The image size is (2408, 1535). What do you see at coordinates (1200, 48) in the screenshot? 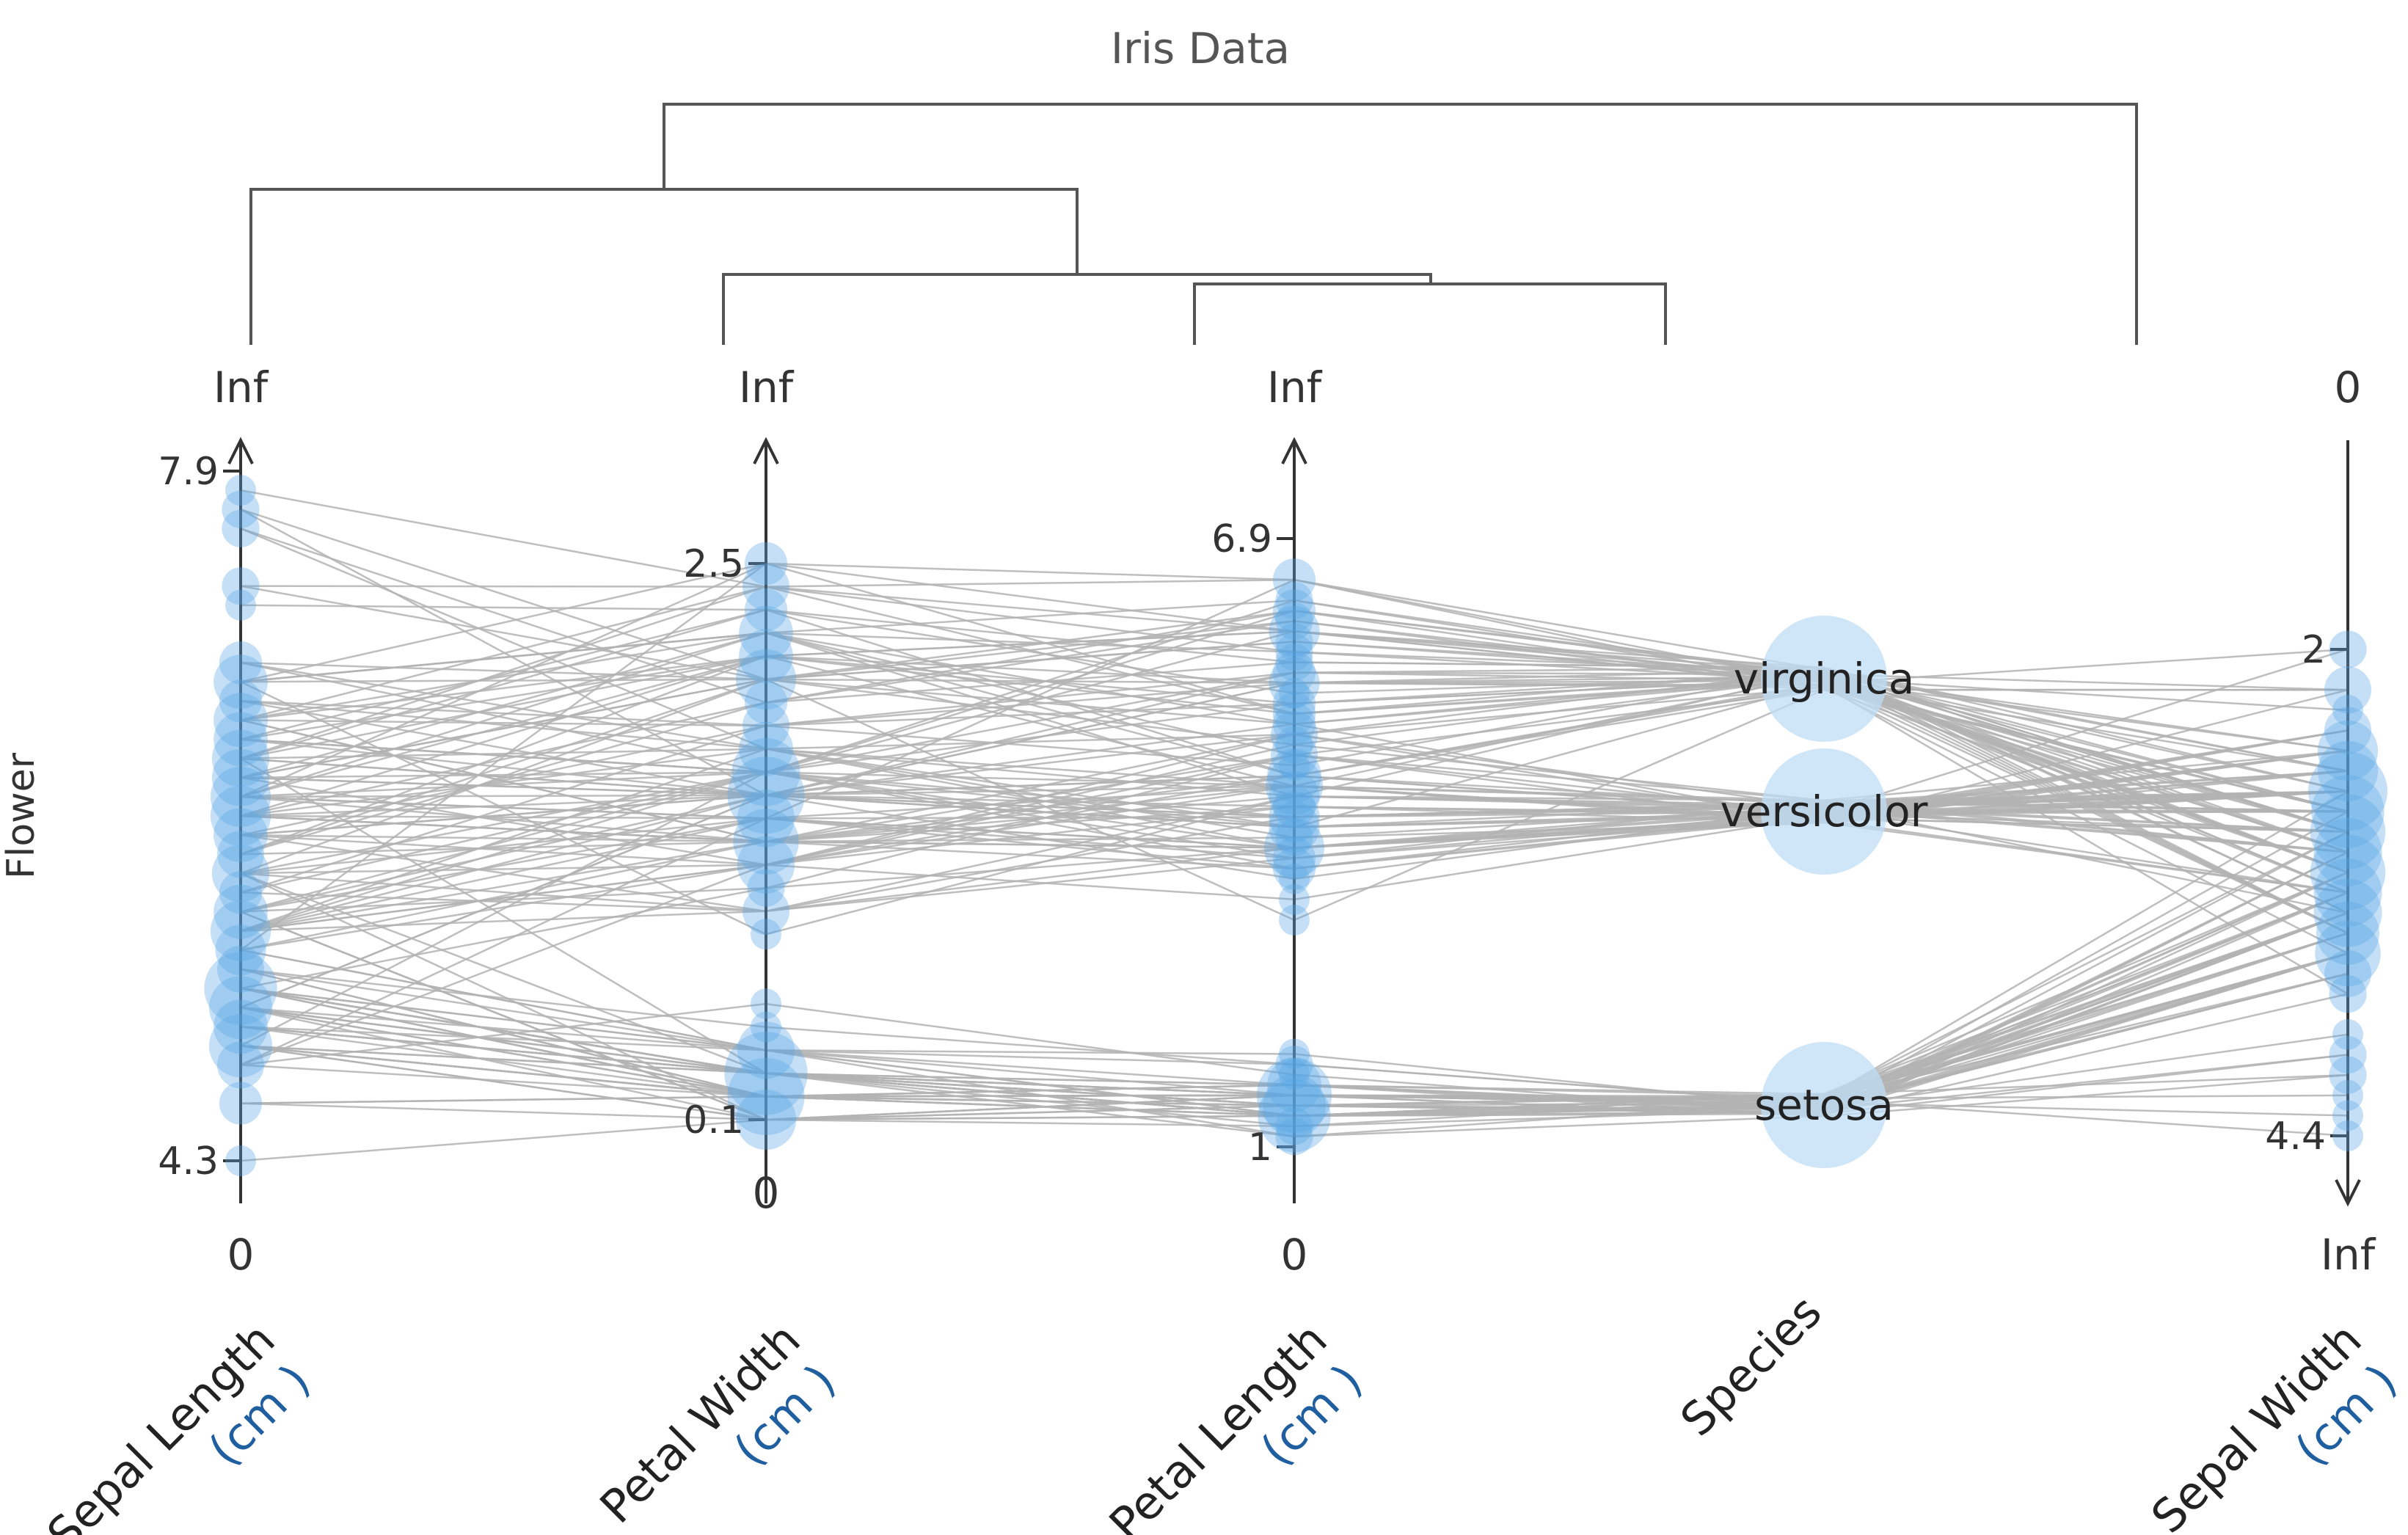
I see `chart-title: Iris Data` at bounding box center [1200, 48].